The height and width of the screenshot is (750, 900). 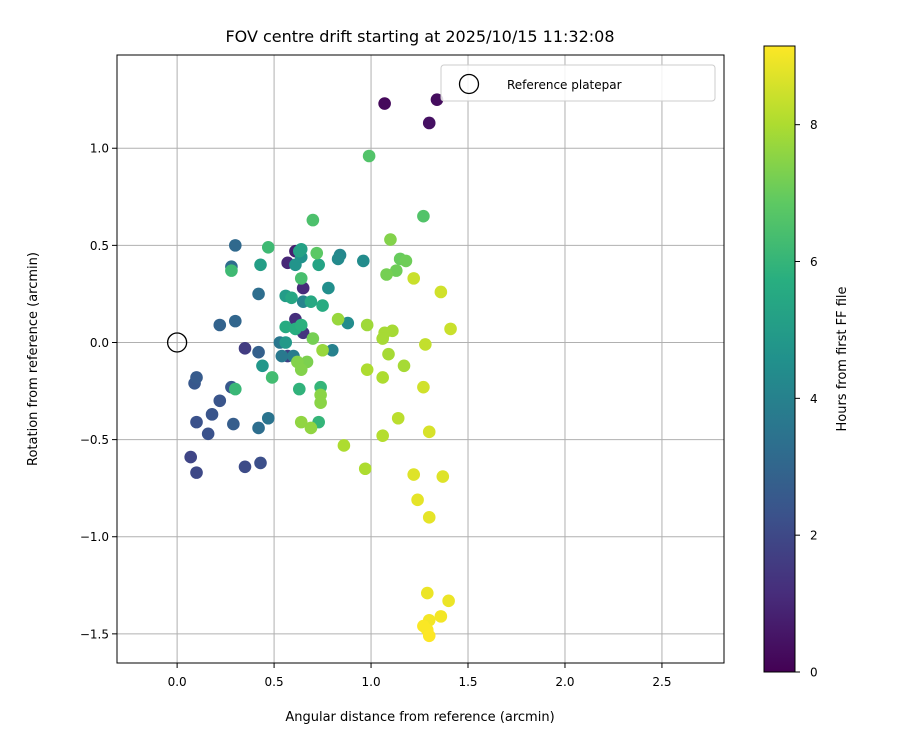 I want to click on colorbar, so click(x=779, y=359).